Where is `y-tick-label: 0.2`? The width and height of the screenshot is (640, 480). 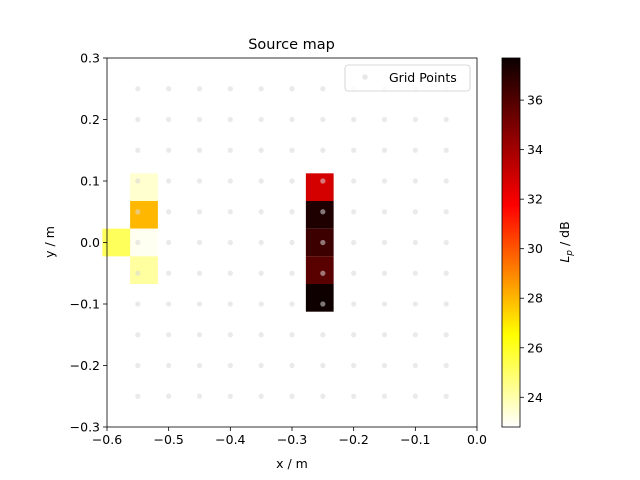
y-tick-label: 0.2 is located at coordinates (90, 119).